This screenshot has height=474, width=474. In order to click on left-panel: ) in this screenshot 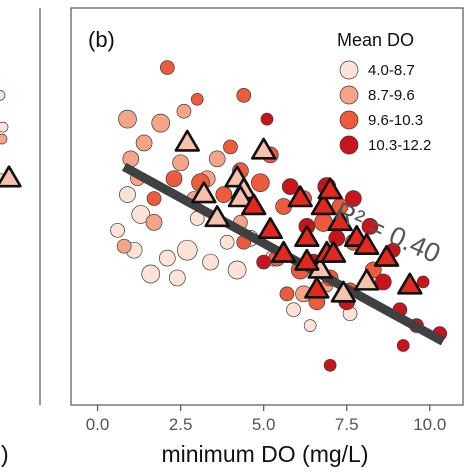, I will do `click(20, 237)`.